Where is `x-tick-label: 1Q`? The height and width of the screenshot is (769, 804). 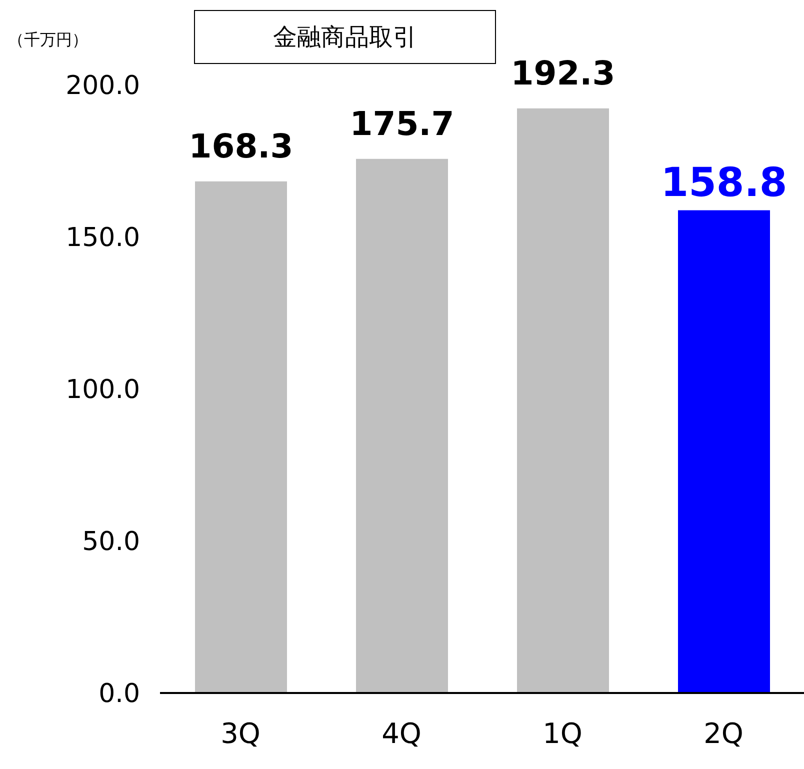 x-tick-label: 1Q is located at coordinates (562, 733).